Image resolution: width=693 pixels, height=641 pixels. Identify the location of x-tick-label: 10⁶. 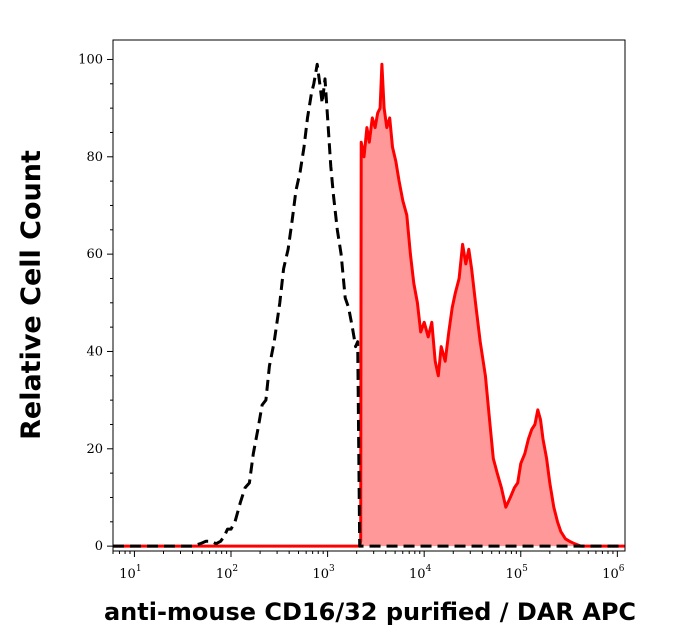
(613, 573).